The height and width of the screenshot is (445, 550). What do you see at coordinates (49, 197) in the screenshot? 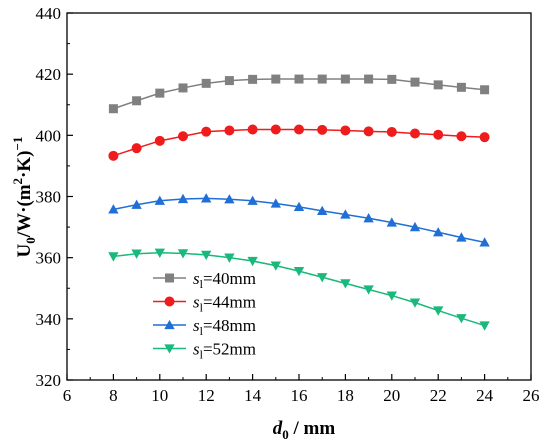
I see `y-tick-label: 380` at bounding box center [49, 197].